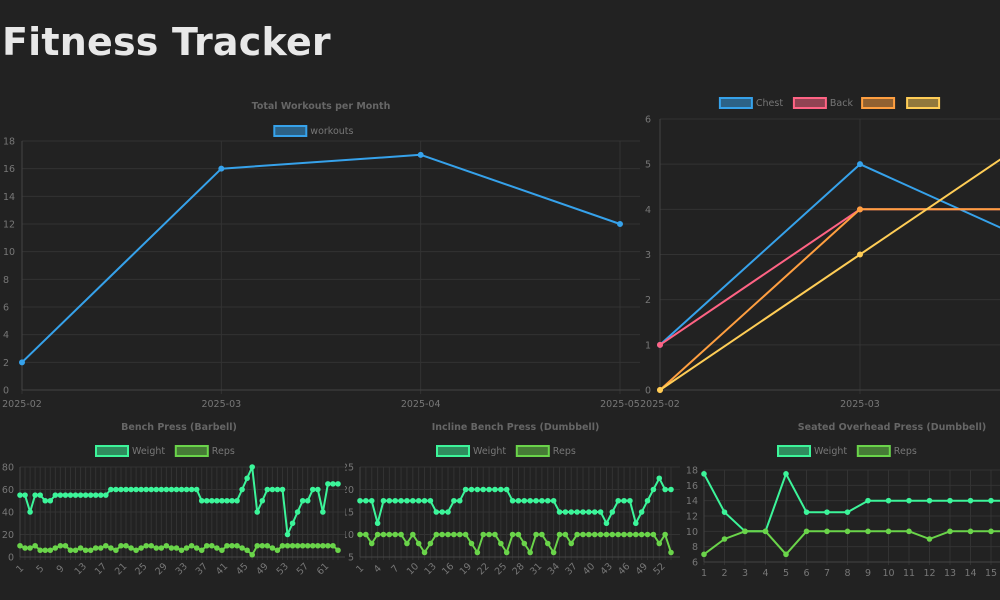 Image resolution: width=1000 pixels, height=600 pixels. I want to click on legend-label: Back, so click(842, 103).